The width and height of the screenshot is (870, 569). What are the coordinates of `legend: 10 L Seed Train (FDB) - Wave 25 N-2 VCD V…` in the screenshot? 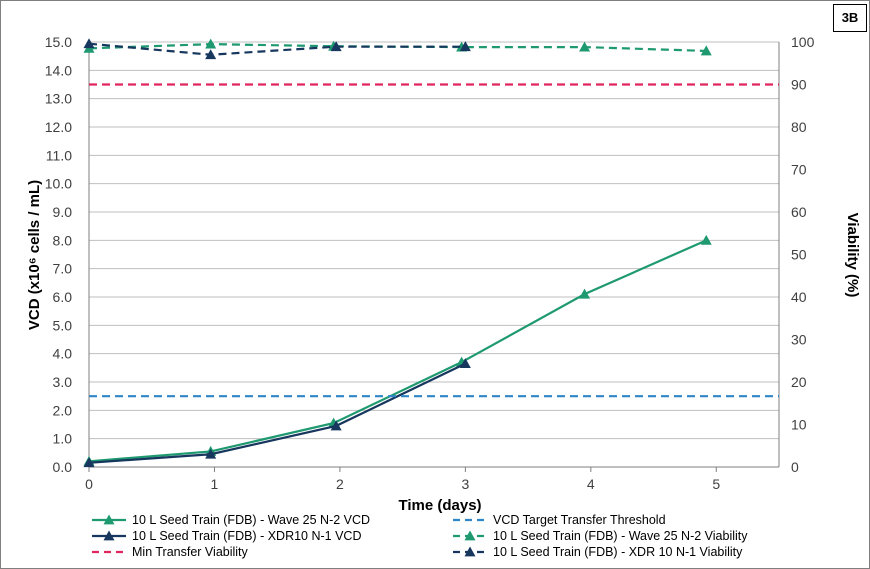 It's located at (420, 536).